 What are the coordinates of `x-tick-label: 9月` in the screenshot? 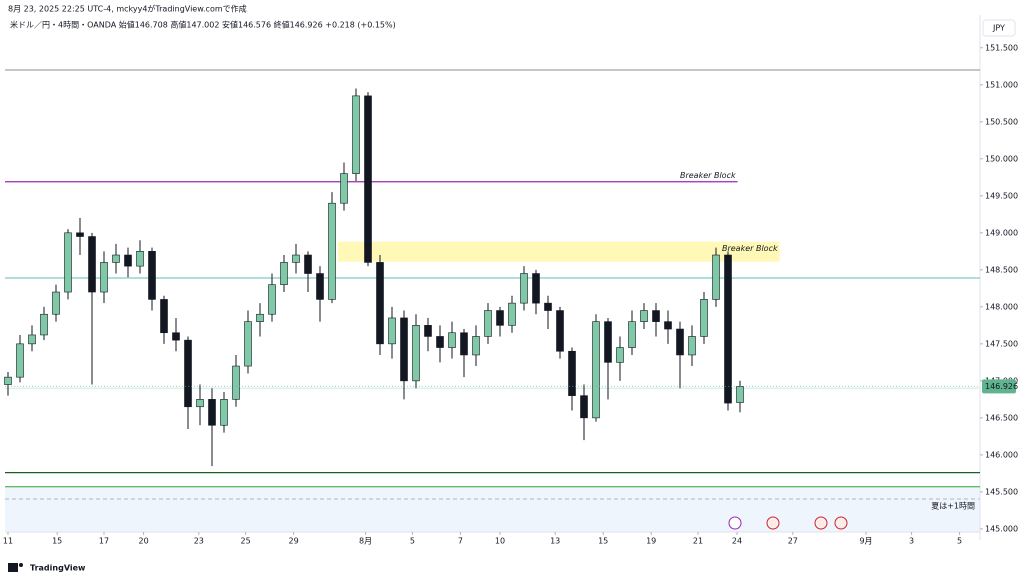 It's located at (865, 541).